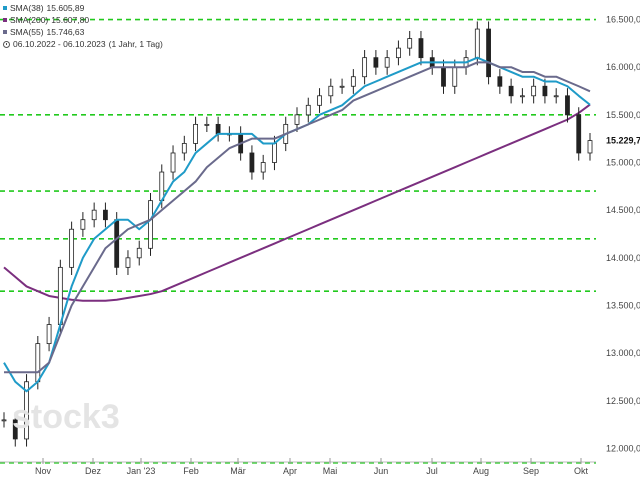 This screenshot has width=640, height=480. Describe the element at coordinates (290, 471) in the screenshot. I see `x-tick-label: Apr` at that location.